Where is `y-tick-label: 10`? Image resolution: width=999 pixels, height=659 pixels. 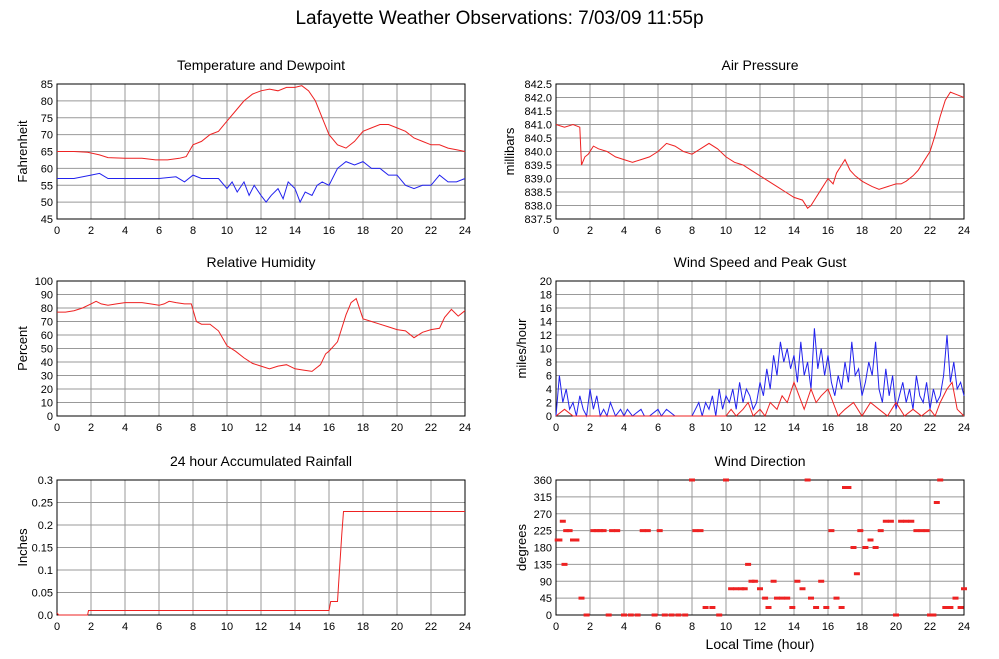
y-tick-label: 10 is located at coordinates (47, 404).